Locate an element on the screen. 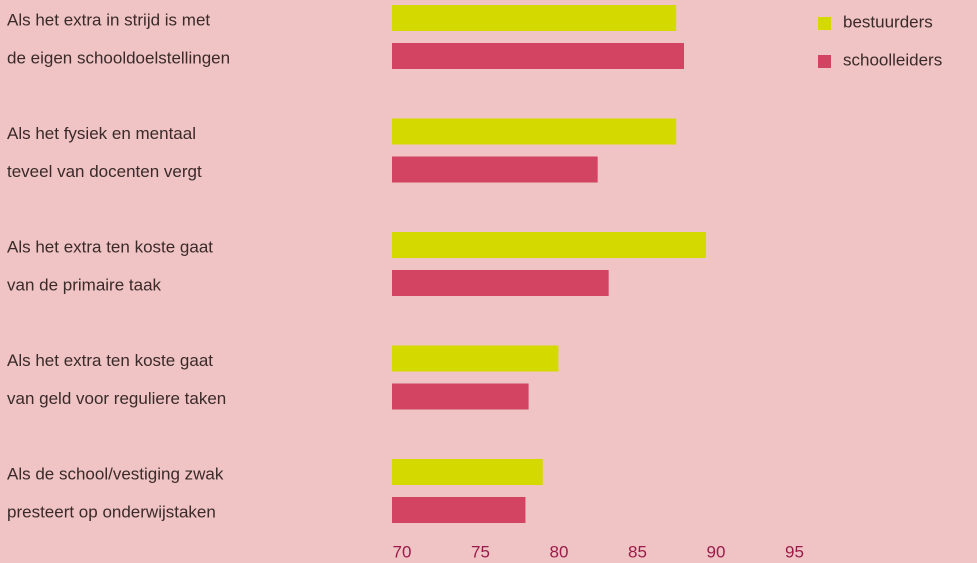 This screenshot has height=563, width=977. x-tick-label: 80 is located at coordinates (559, 551).